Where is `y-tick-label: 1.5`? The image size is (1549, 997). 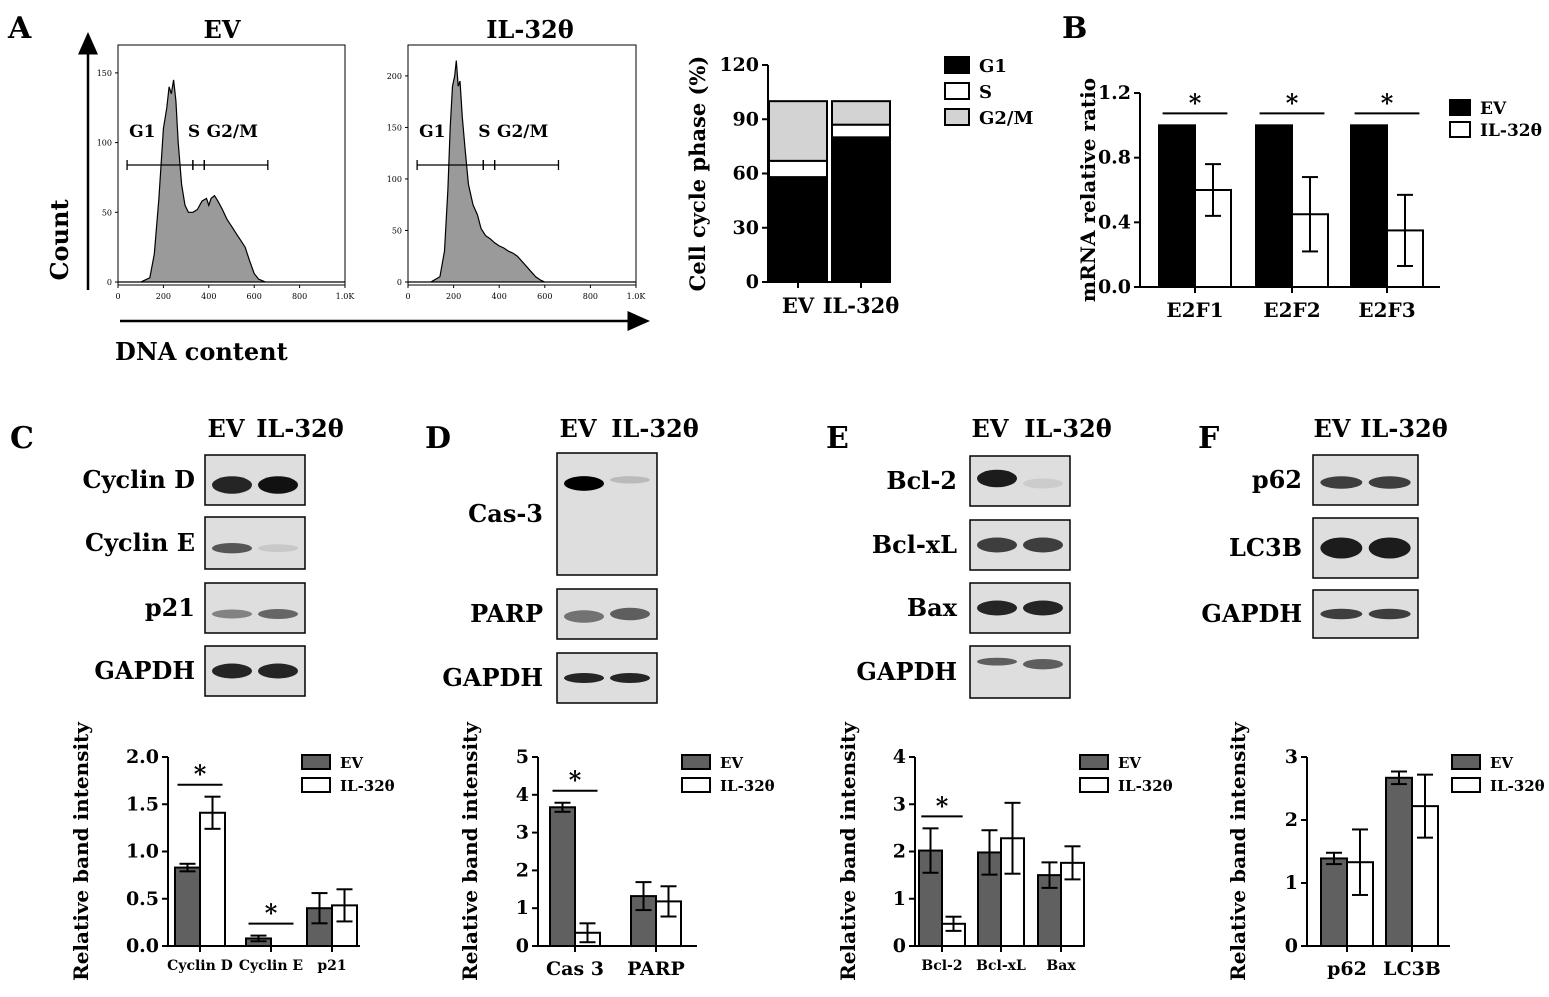 y-tick-label: 1.5 is located at coordinates (142, 804).